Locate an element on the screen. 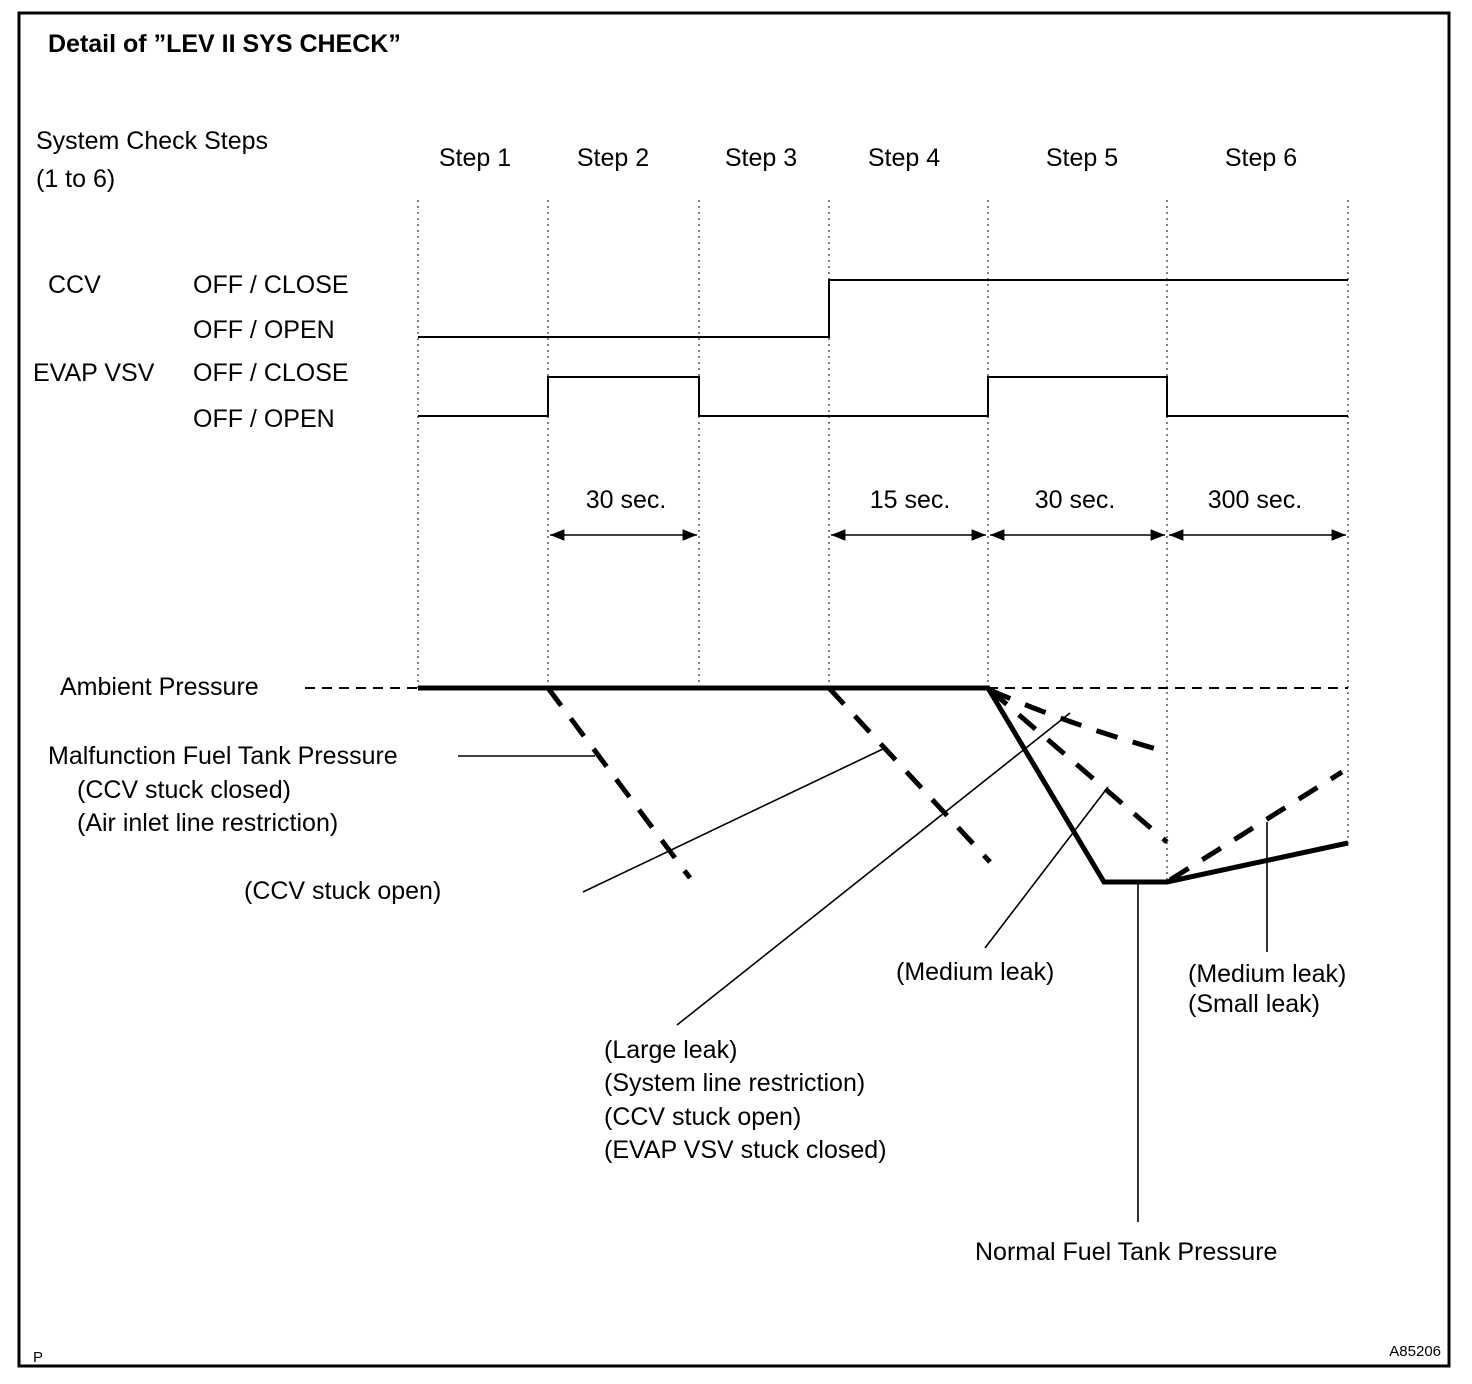  duration-step5: 30 sec. is located at coordinates (1075, 500).